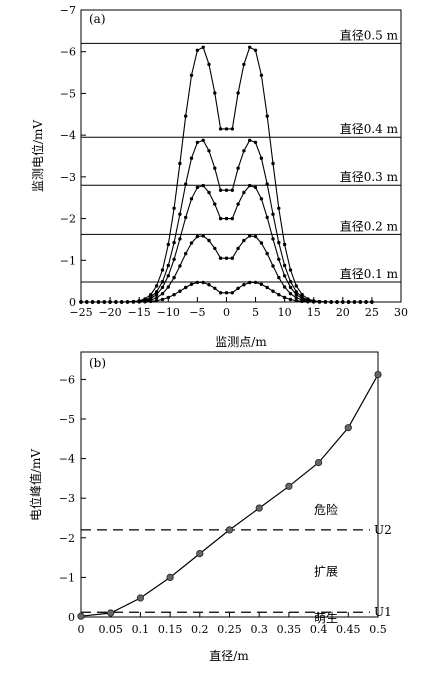  I want to click on chart-a-y-tick-label: −3, so click(68, 177).